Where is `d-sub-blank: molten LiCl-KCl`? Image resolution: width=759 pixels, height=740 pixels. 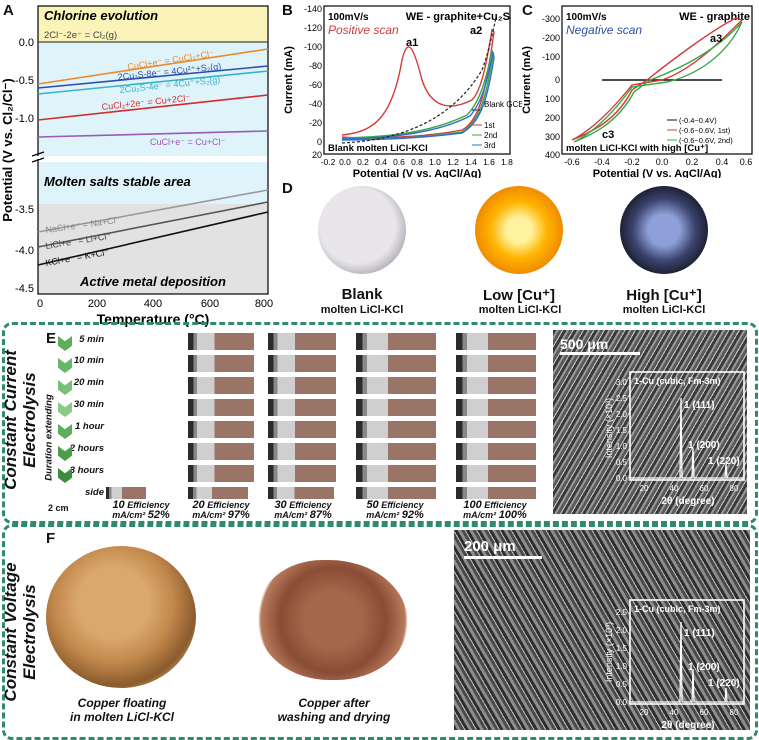 d-sub-blank: molten LiCl-KCl is located at coordinates (362, 310).